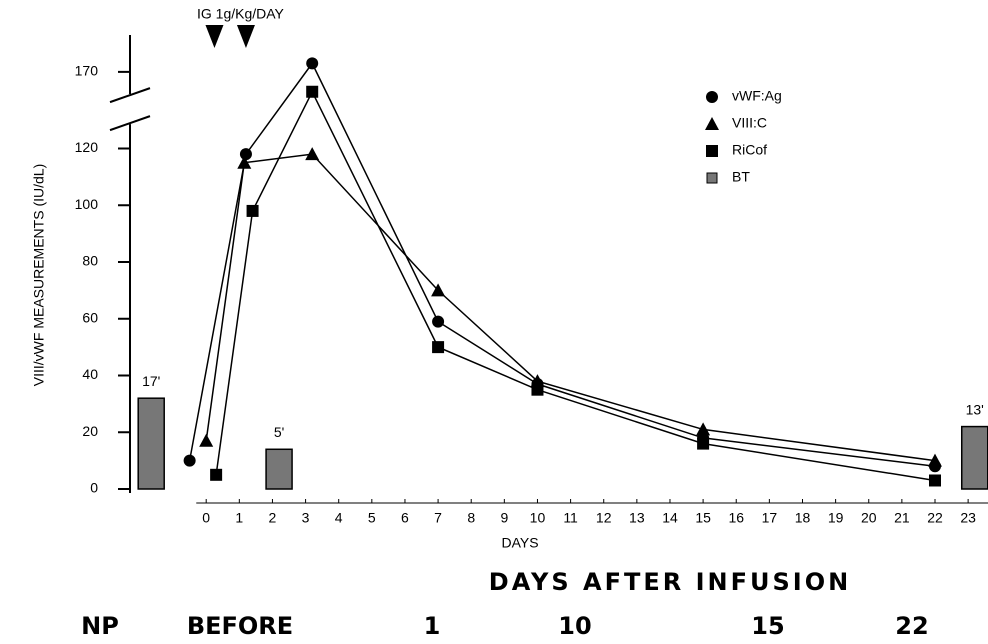 Image resolution: width=988 pixels, height=644 pixels. Describe the element at coordinates (604, 518) in the screenshot. I see `x-tick-label: 12` at that location.